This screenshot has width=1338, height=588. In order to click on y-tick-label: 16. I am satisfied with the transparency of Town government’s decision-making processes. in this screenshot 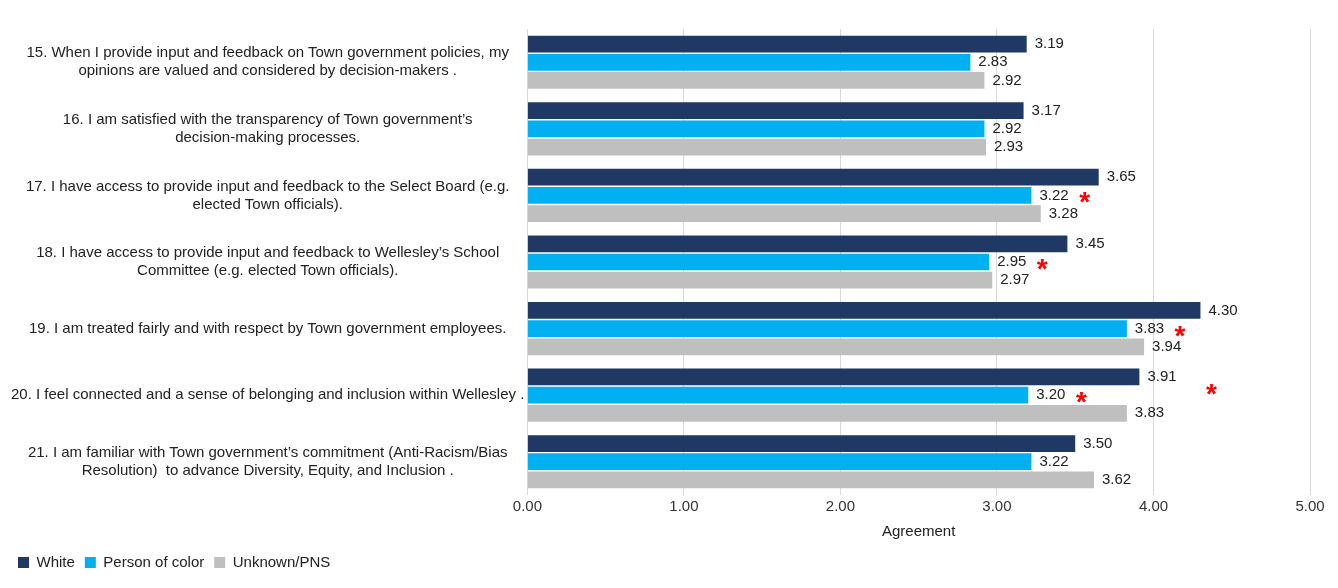, I will do `click(267, 127)`.